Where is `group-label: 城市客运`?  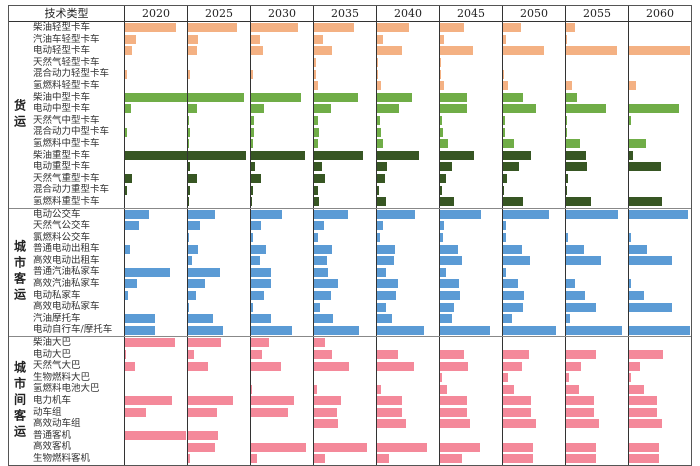
group-label: 城市客运 is located at coordinates (19, 272).